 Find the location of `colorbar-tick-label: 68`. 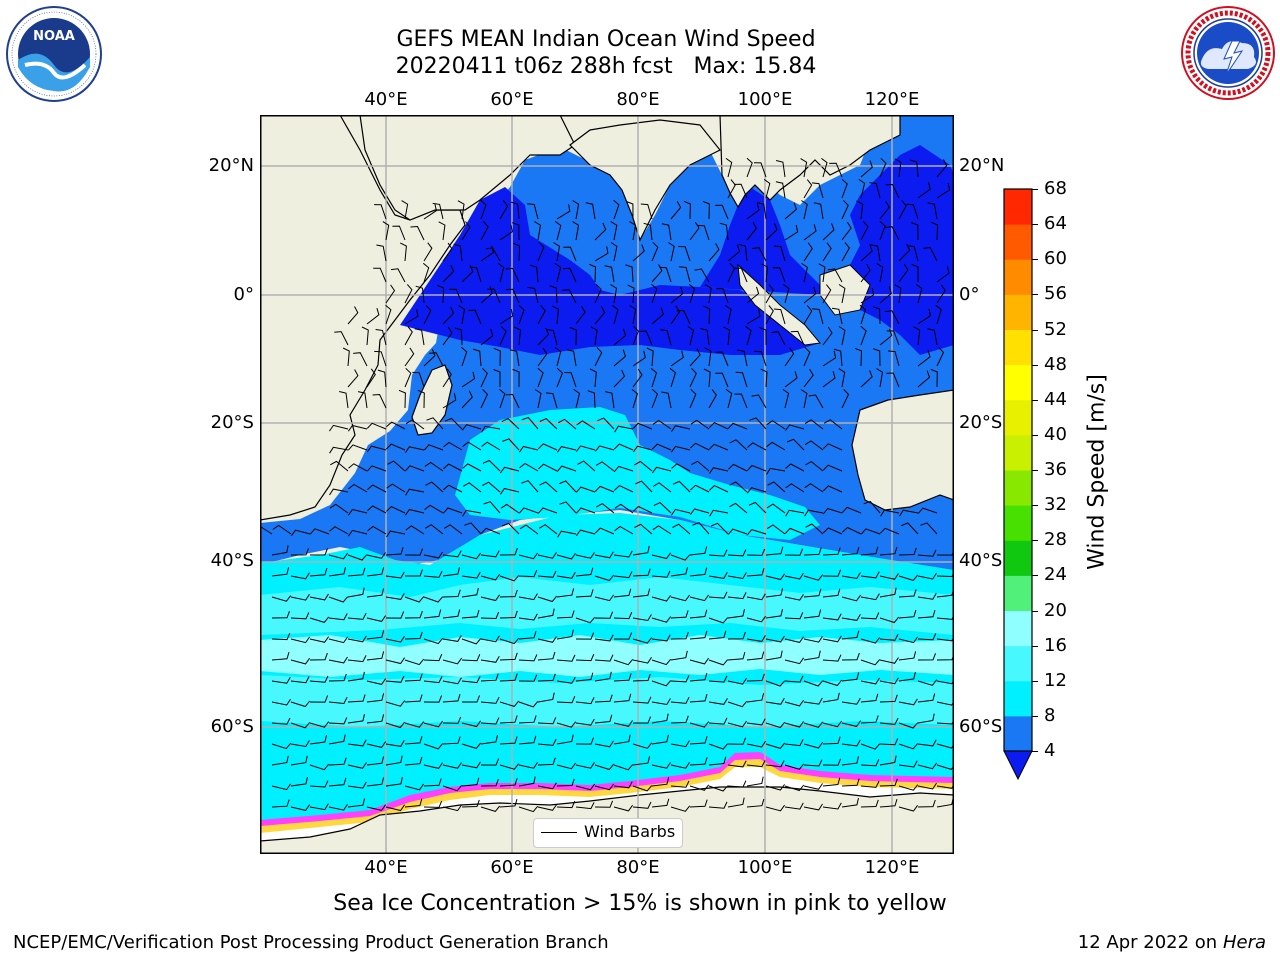

colorbar-tick-label: 68 is located at coordinates (1055, 188).